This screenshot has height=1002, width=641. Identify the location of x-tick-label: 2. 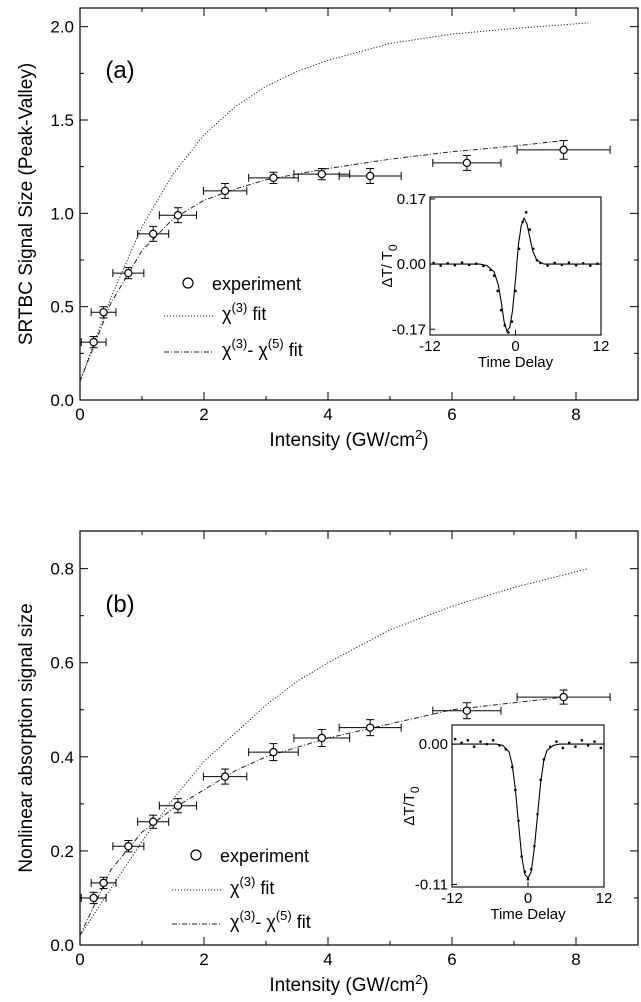
(203, 414).